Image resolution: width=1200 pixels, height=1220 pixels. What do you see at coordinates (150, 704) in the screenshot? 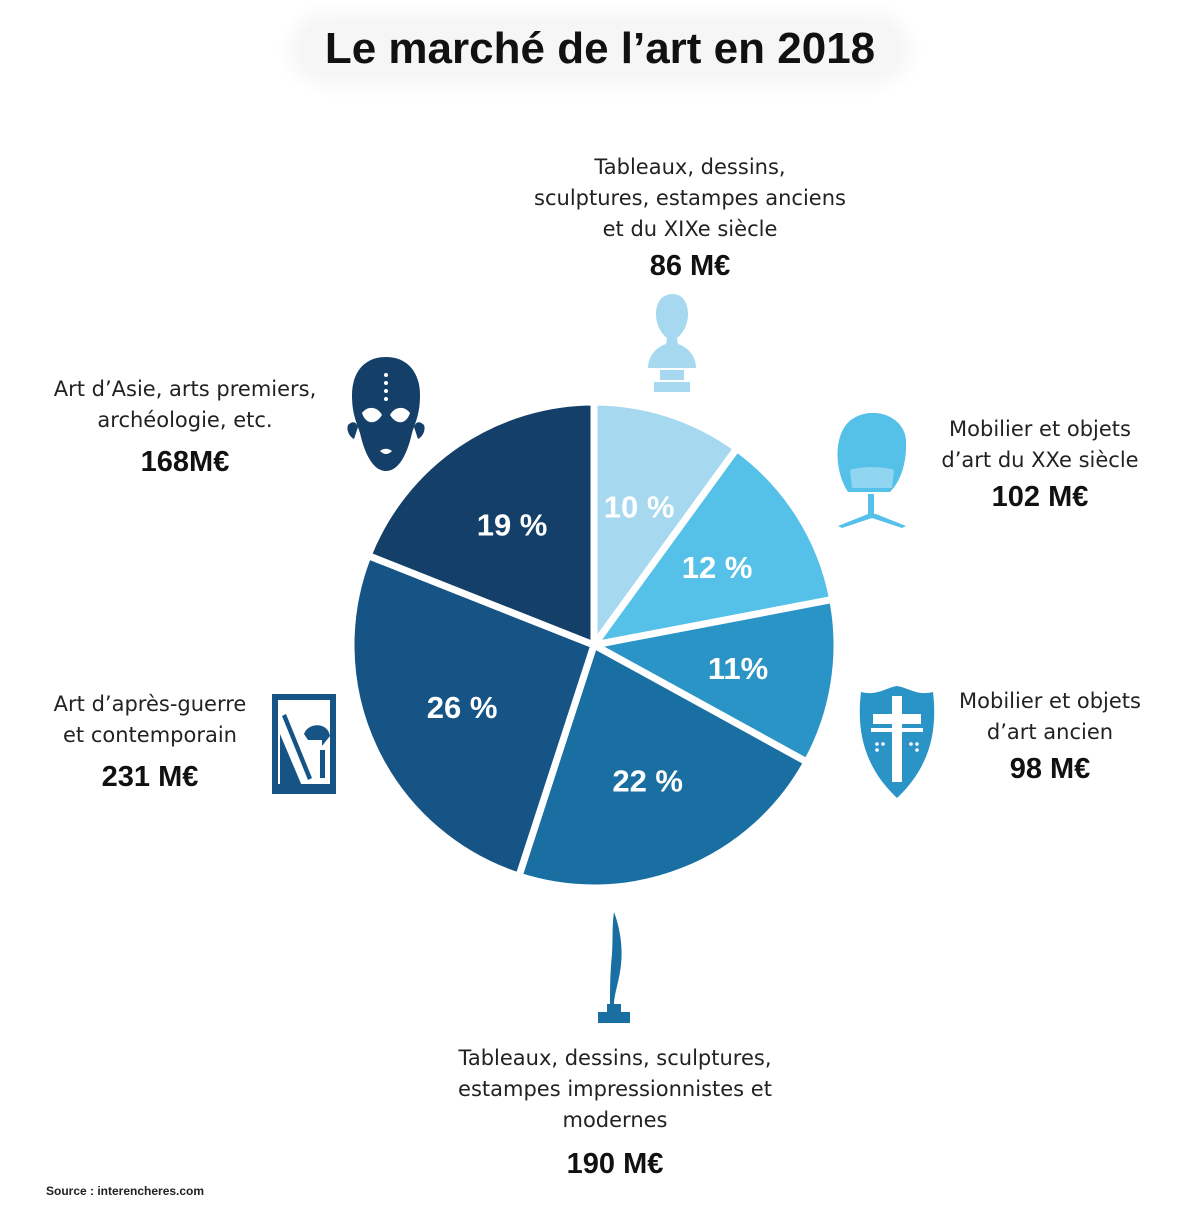
I see `label-line: Art d’après-guerre` at bounding box center [150, 704].